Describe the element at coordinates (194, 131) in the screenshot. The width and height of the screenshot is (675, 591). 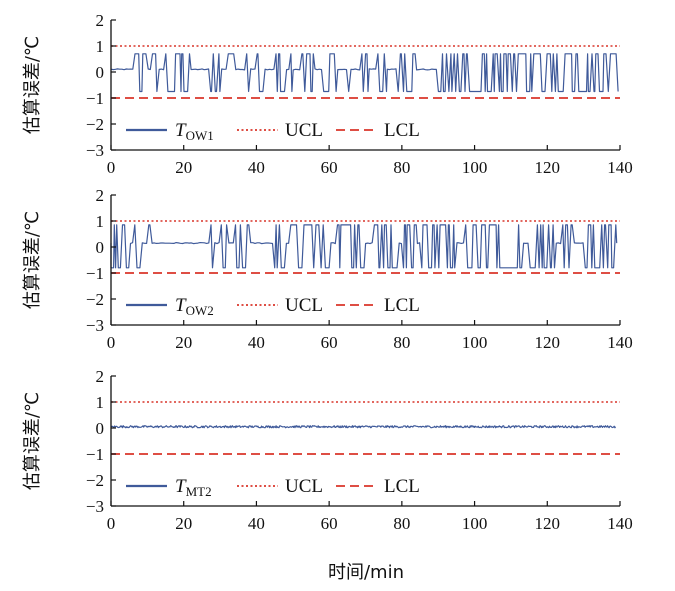
I see `legend-series-label: TOW1` at that location.